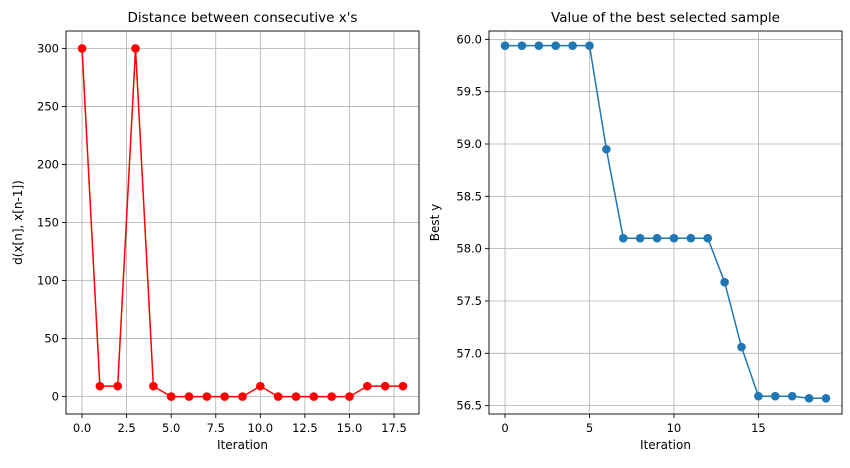 This screenshot has height=468, width=850. I want to click on y-tick-label: 58.0, so click(469, 249).